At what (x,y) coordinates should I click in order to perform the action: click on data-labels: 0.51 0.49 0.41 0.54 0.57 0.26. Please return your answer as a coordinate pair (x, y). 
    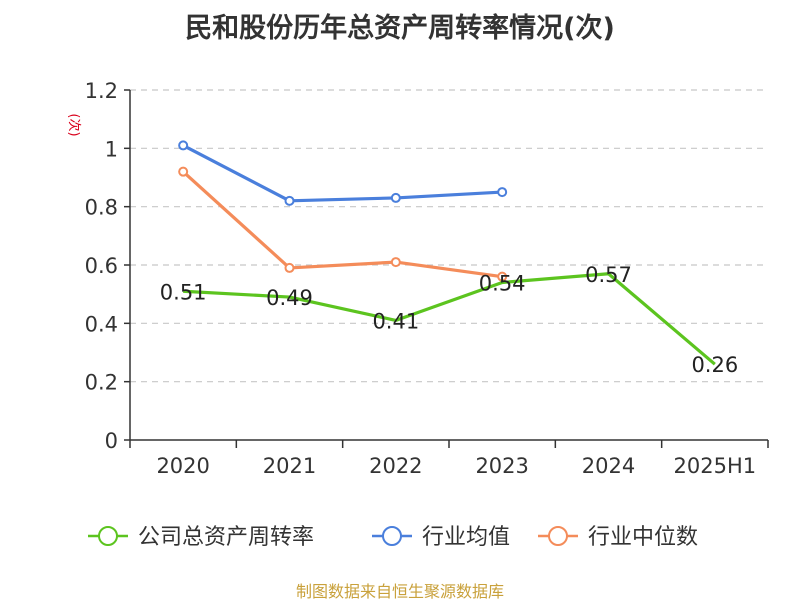
    Looking at the image, I should click on (449, 320).